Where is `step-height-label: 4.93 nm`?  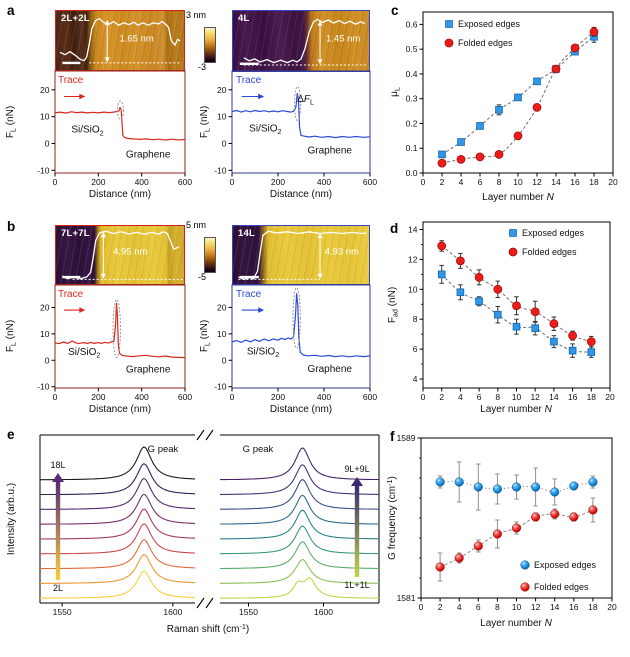
step-height-label: 4.93 nm is located at coordinates (341, 252).